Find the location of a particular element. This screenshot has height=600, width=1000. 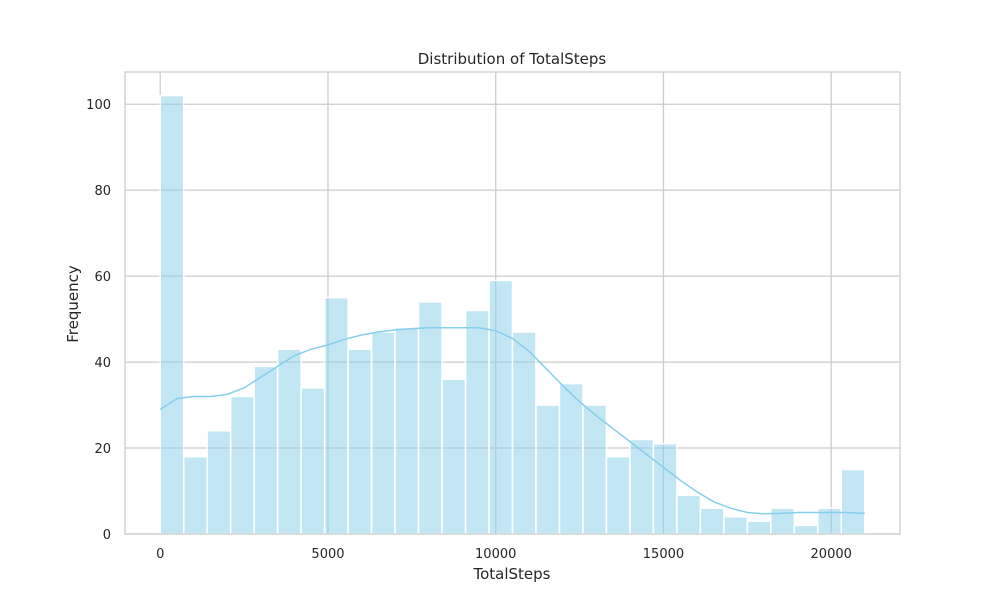

x-tick-labels: 0 5000 10000 15000 20000 is located at coordinates (504, 554).